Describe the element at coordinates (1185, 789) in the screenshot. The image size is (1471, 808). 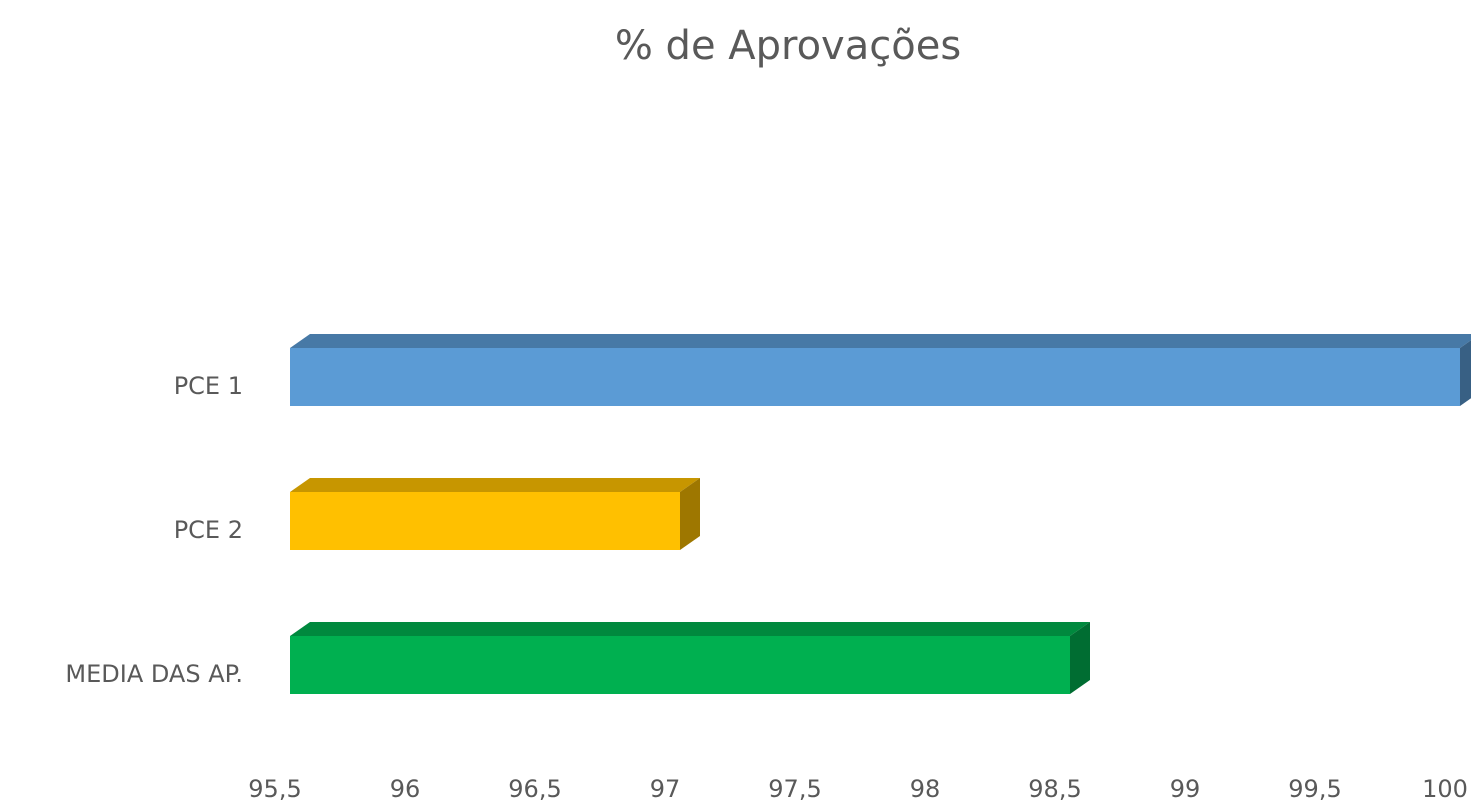
I see `x-tick-label: 99` at that location.